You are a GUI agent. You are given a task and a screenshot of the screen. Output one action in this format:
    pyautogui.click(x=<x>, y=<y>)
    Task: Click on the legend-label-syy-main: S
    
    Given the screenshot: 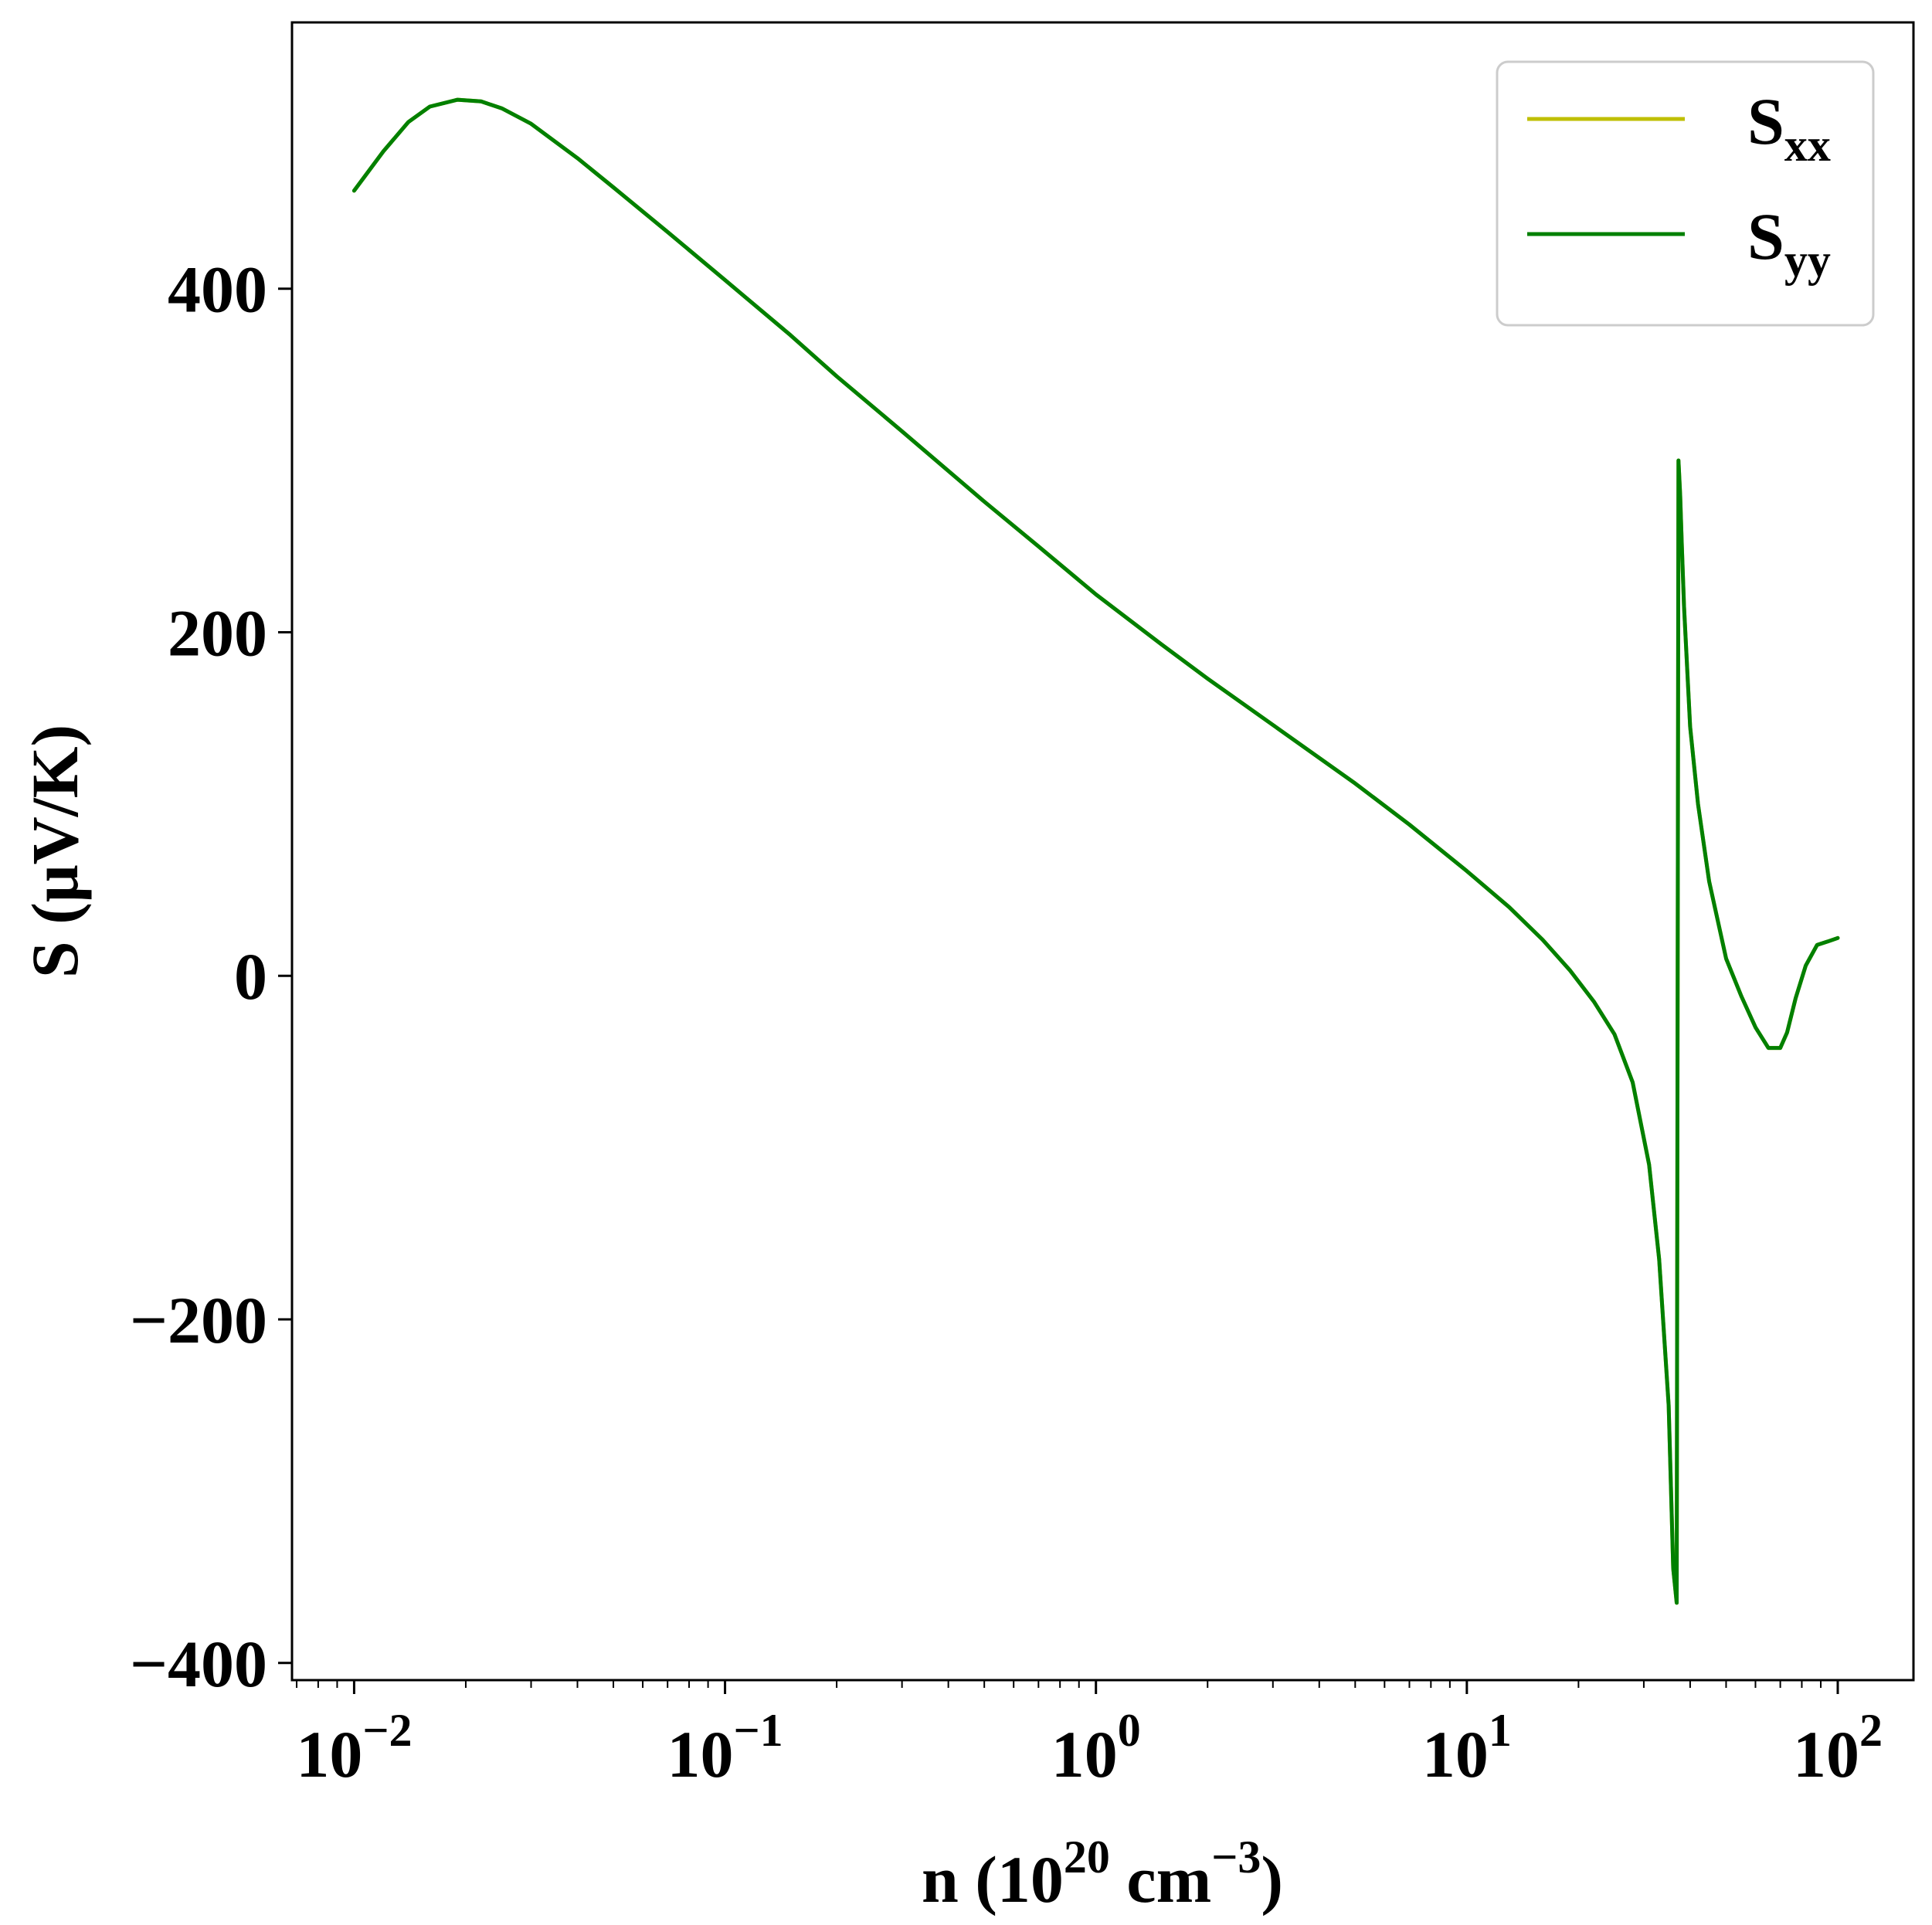 What is the action you would take?
    pyautogui.click(x=1766, y=236)
    